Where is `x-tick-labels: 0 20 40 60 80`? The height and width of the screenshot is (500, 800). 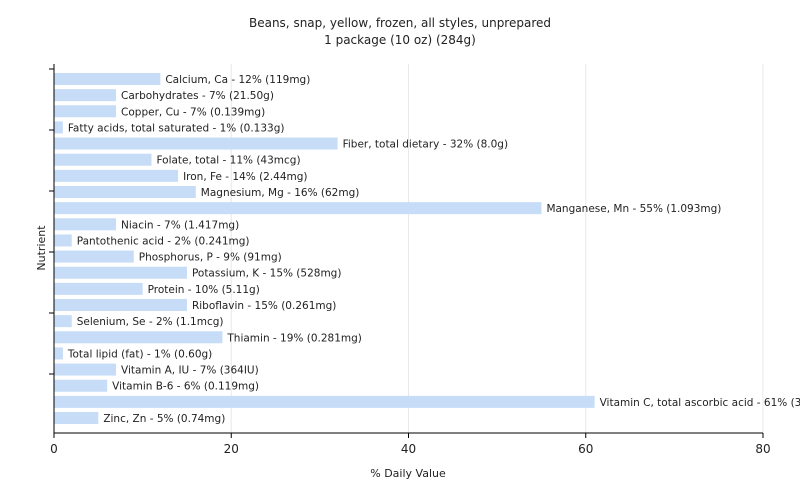 x-tick-labels: 0 20 40 60 80 is located at coordinates (410, 449).